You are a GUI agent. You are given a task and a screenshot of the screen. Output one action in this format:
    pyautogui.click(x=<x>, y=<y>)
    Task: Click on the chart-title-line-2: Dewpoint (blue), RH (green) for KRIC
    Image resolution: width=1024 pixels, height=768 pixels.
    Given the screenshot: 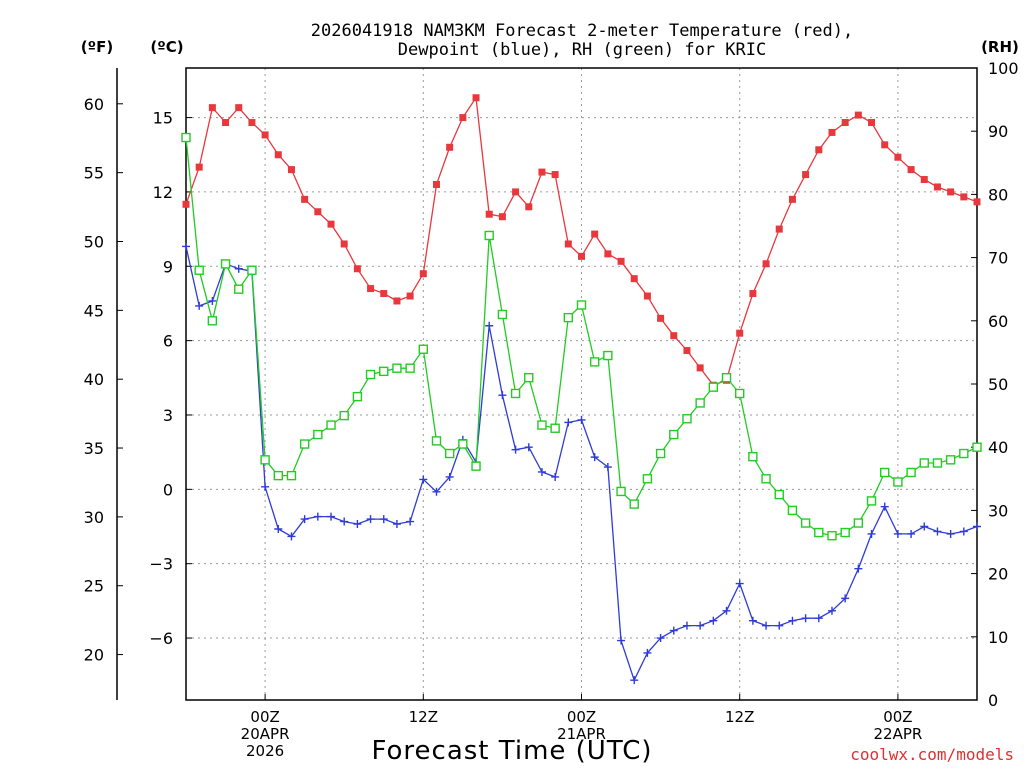 What is the action you would take?
    pyautogui.click(x=582, y=50)
    